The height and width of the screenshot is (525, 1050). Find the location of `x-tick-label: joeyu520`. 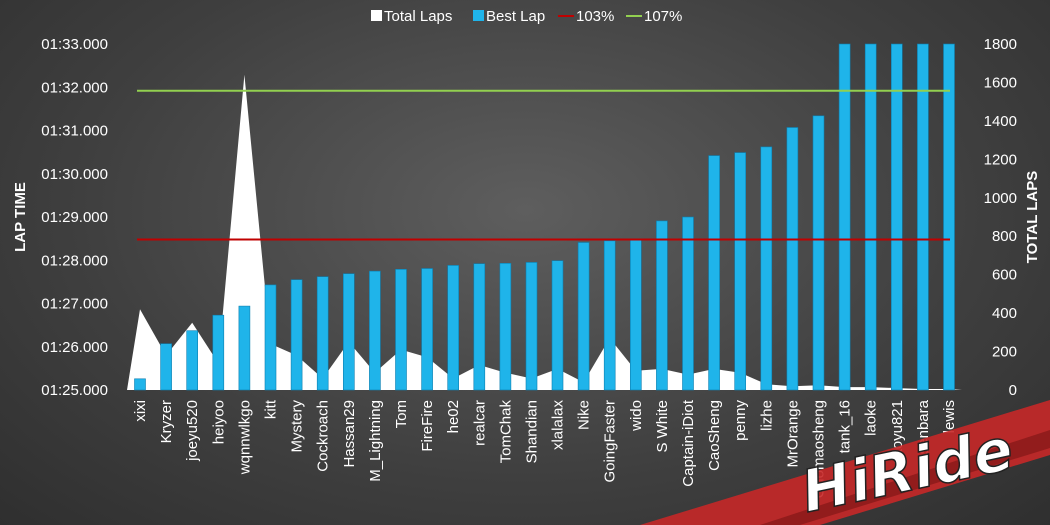

x-tick-label: joeyu520 is located at coordinates (192, 431).